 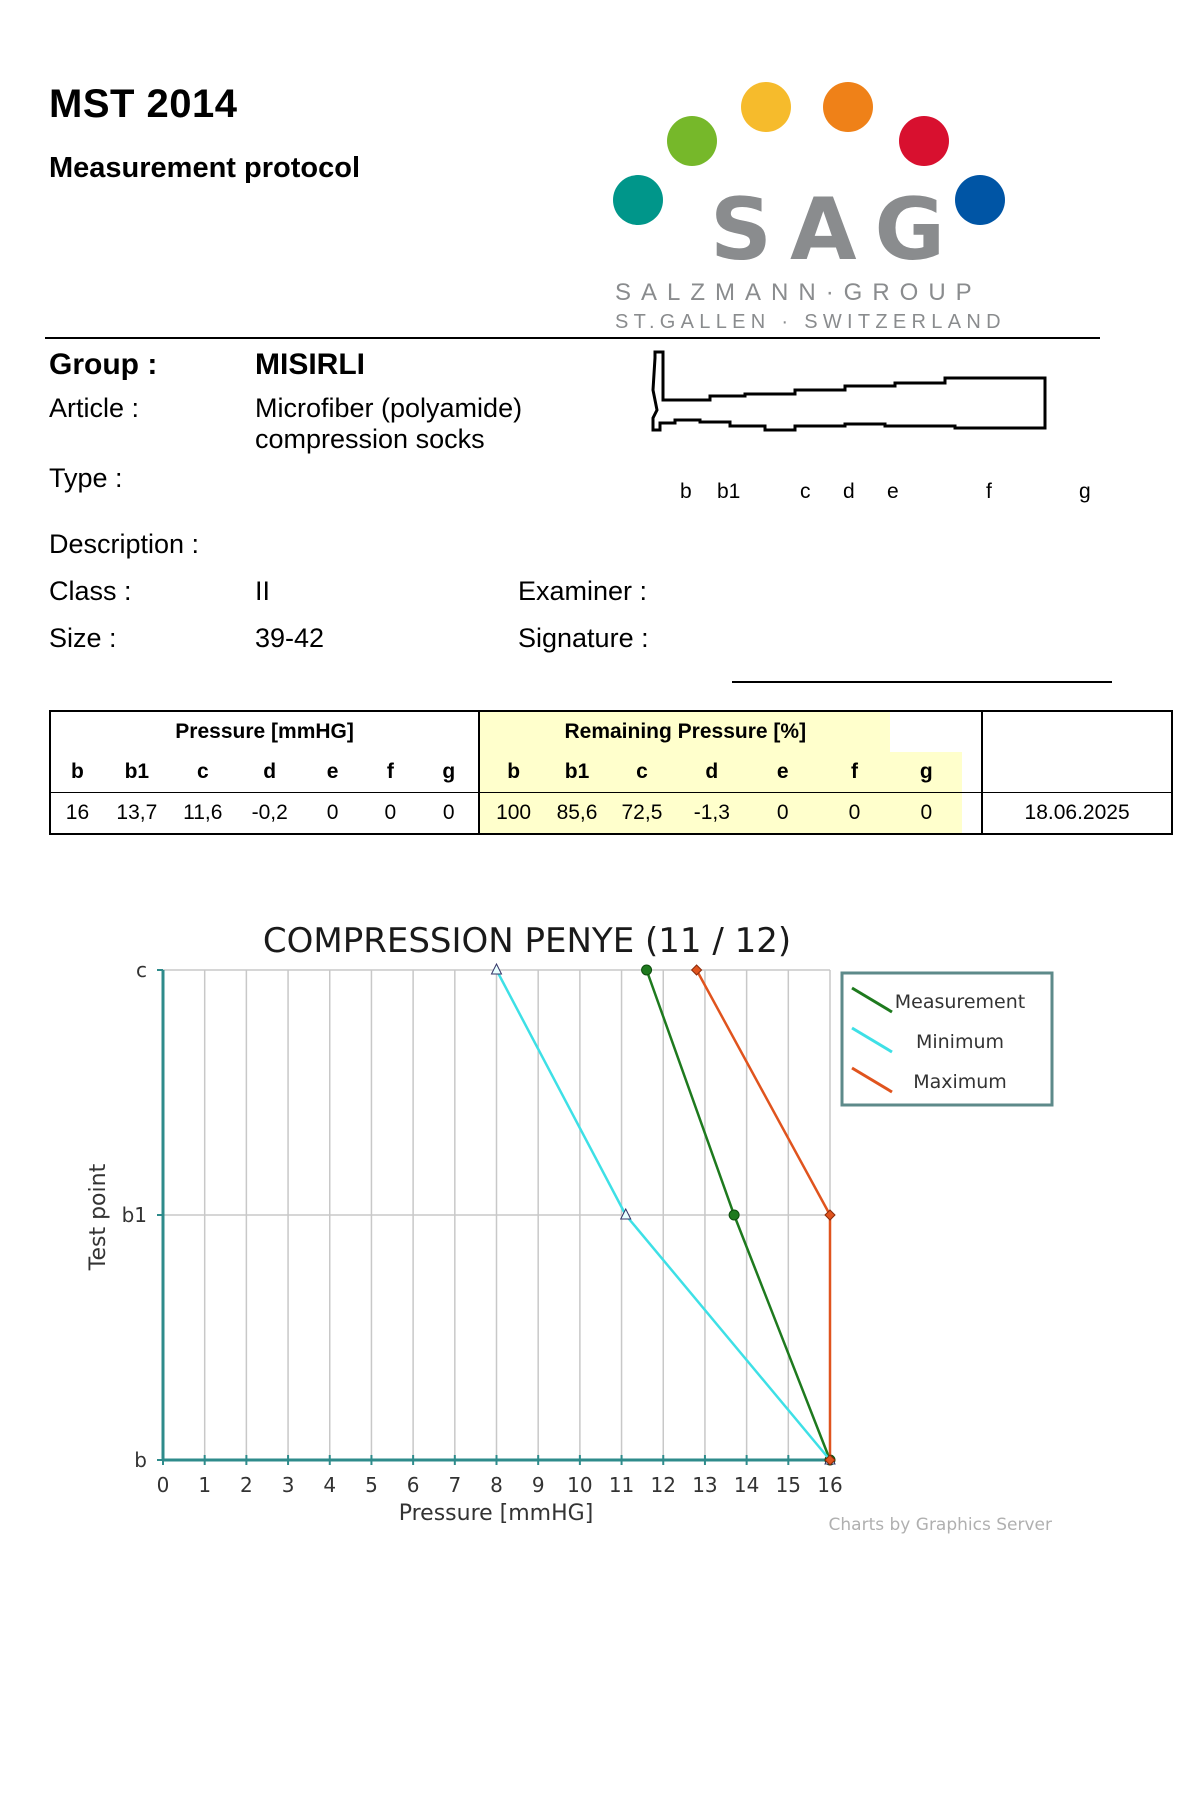 I want to click on chart-series, so click(x=663, y=1214).